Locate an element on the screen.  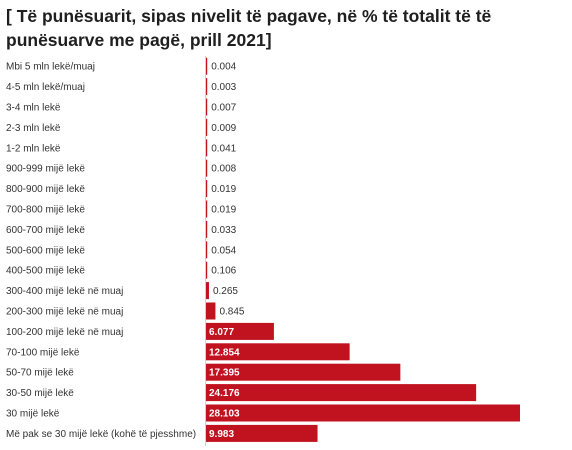
category-label: Mbi 5 mln lekë/muaj is located at coordinates (50, 67).